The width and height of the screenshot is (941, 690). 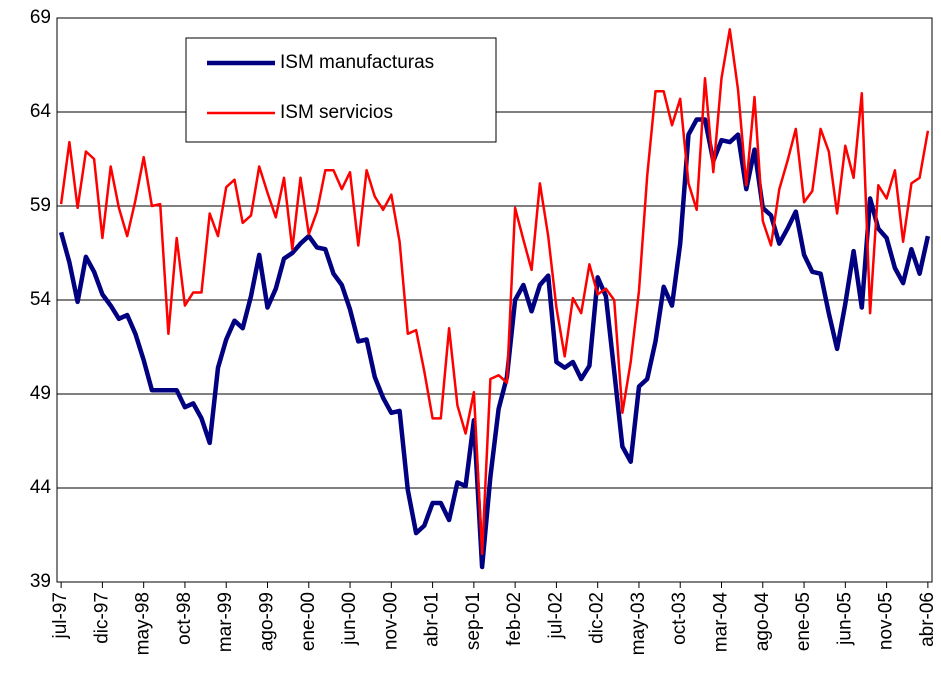 What do you see at coordinates (225, 622) in the screenshot?
I see `x-tick-label: mar-99` at bounding box center [225, 622].